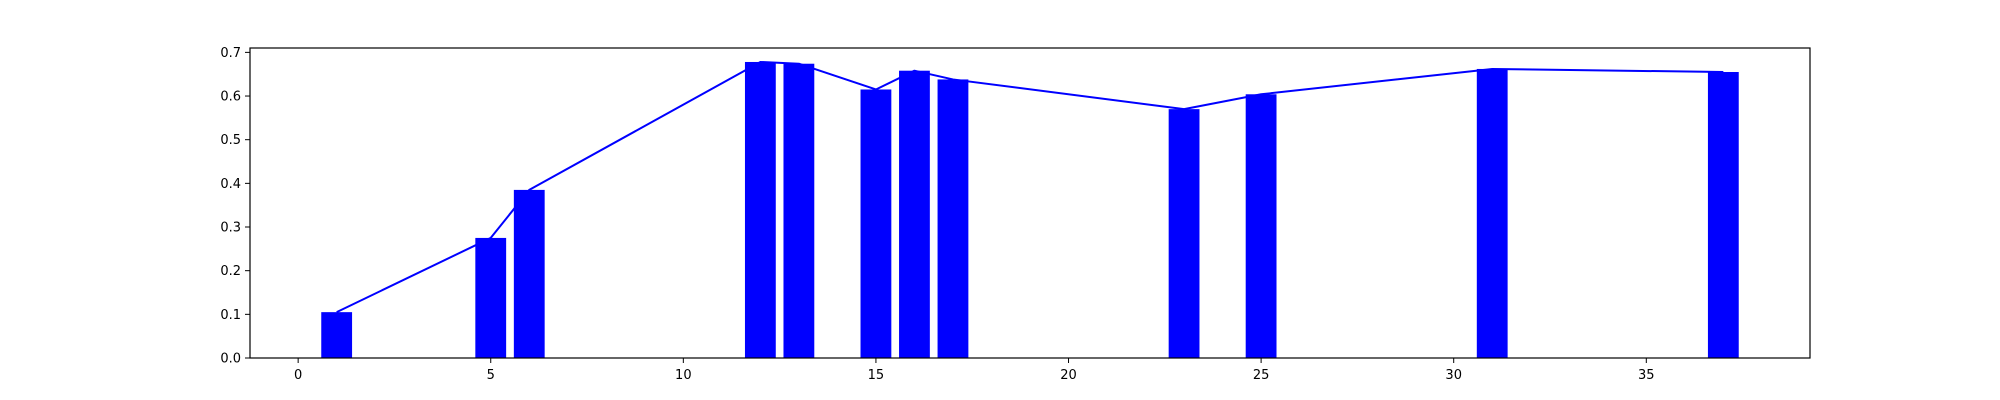 The image size is (2000, 400). Describe the element at coordinates (876, 375) in the screenshot. I see `x-tick-label: 15` at that location.